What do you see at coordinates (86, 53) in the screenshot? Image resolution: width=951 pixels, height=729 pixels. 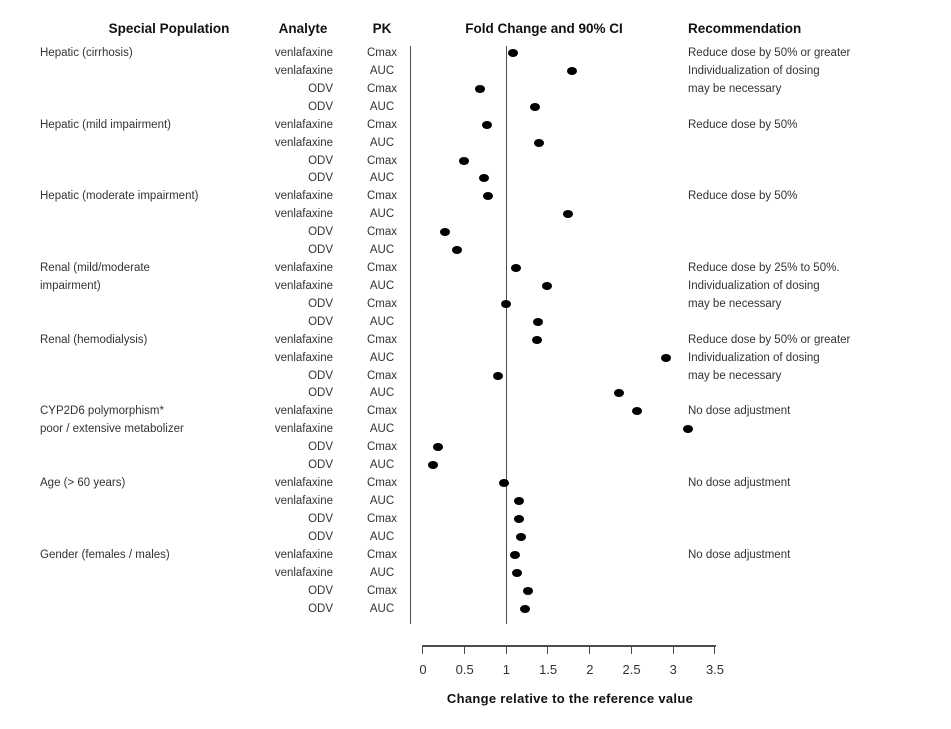 I see `population-label: Hepatic (cirrhosis)` at bounding box center [86, 53].